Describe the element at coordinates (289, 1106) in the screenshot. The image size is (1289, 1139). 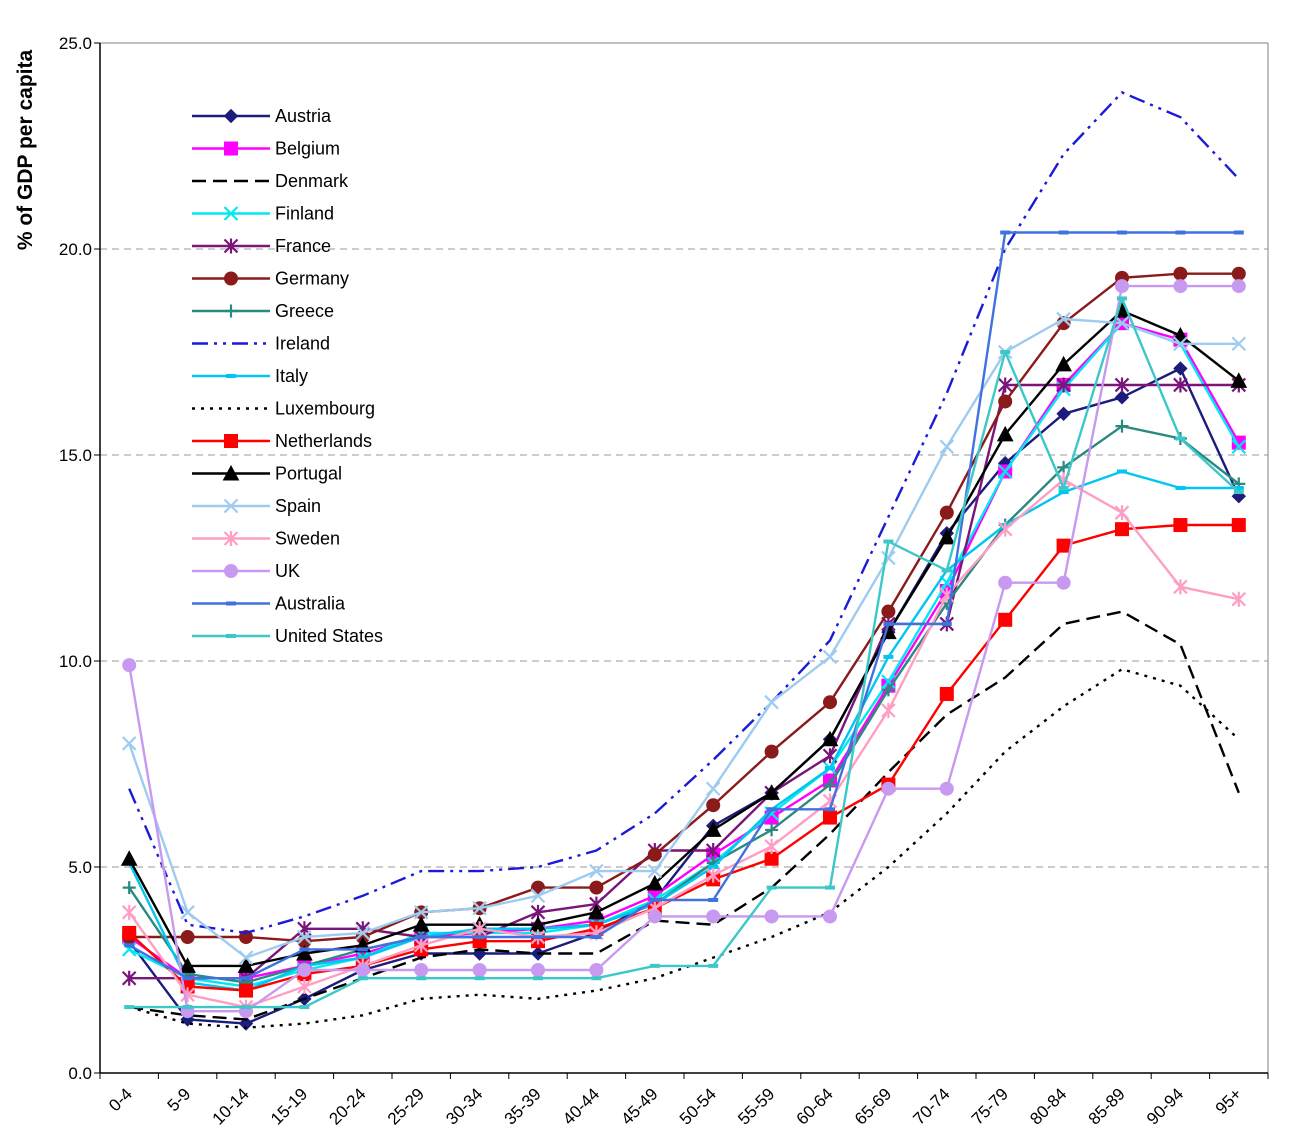
I see `x-tick-label: 15-19` at that location.